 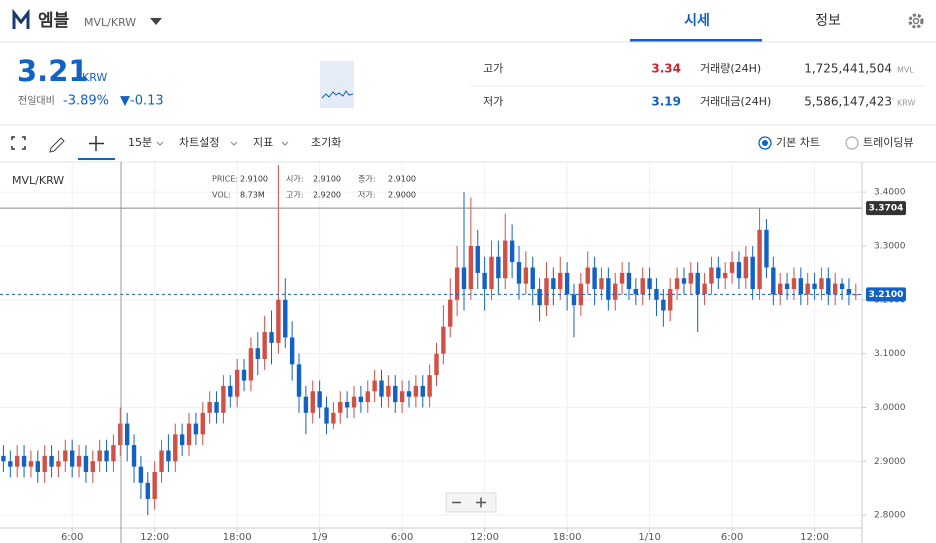 What do you see at coordinates (890, 246) in the screenshot?
I see `y-tick-label: 3.3000` at bounding box center [890, 246].